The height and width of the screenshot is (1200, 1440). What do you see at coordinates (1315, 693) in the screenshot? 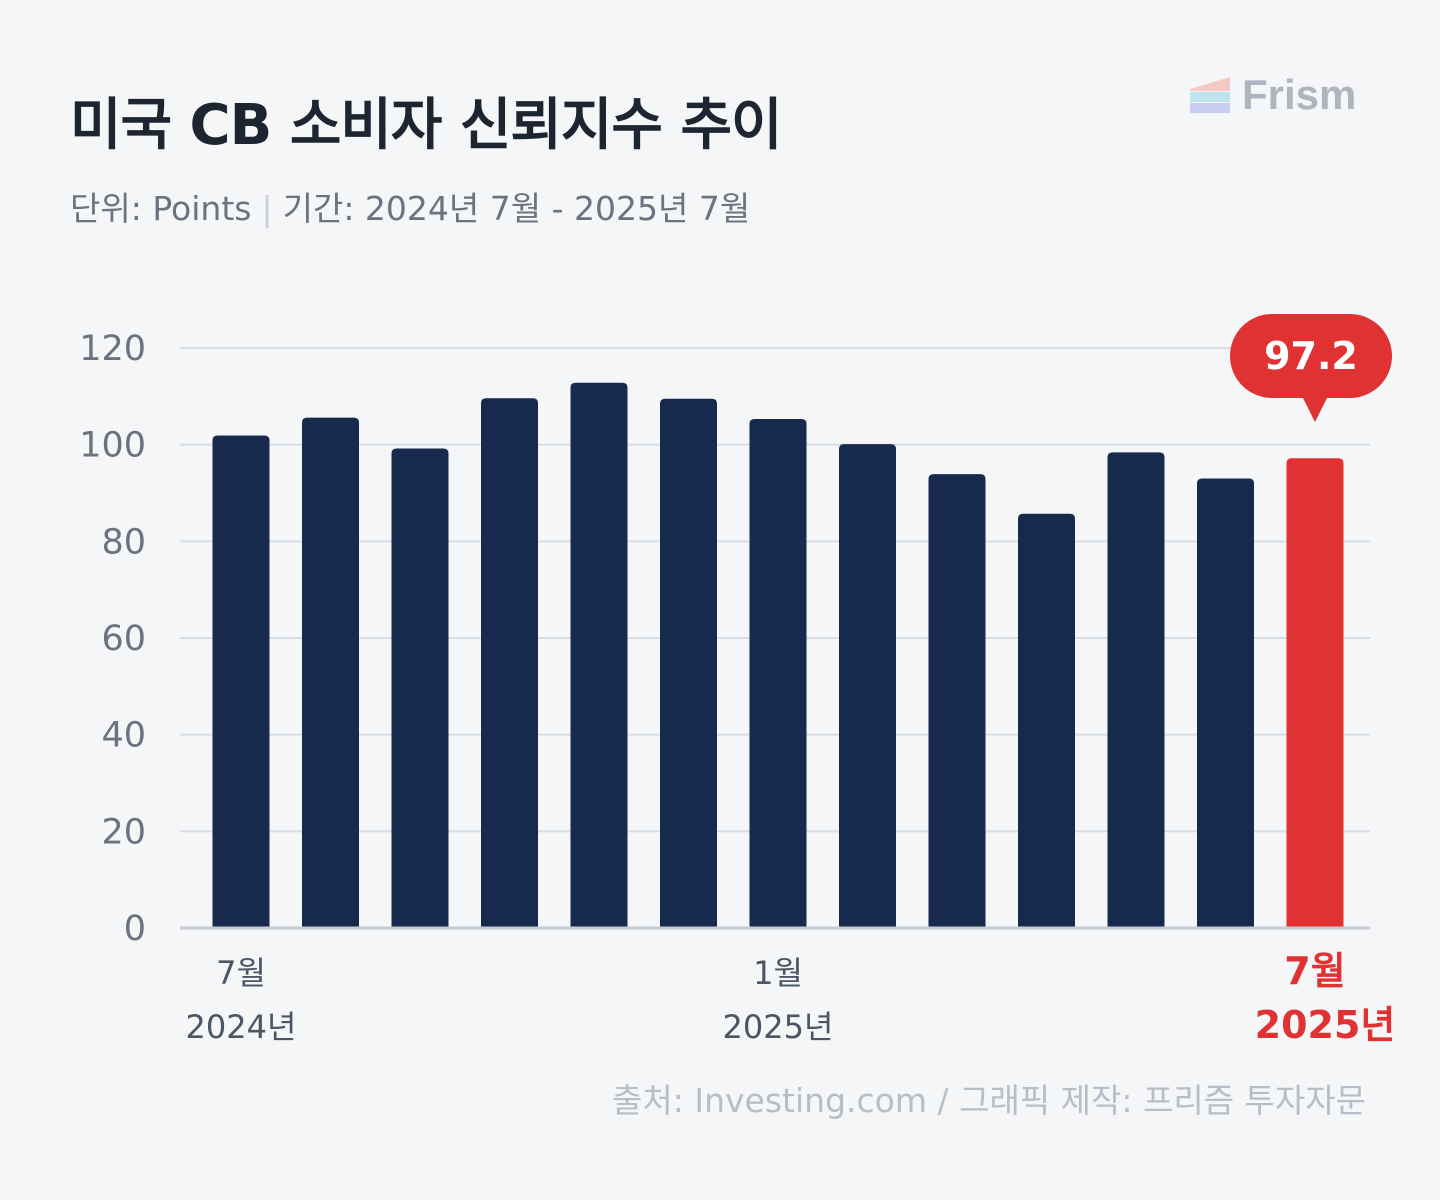
I see `bar-highlight` at bounding box center [1315, 693].